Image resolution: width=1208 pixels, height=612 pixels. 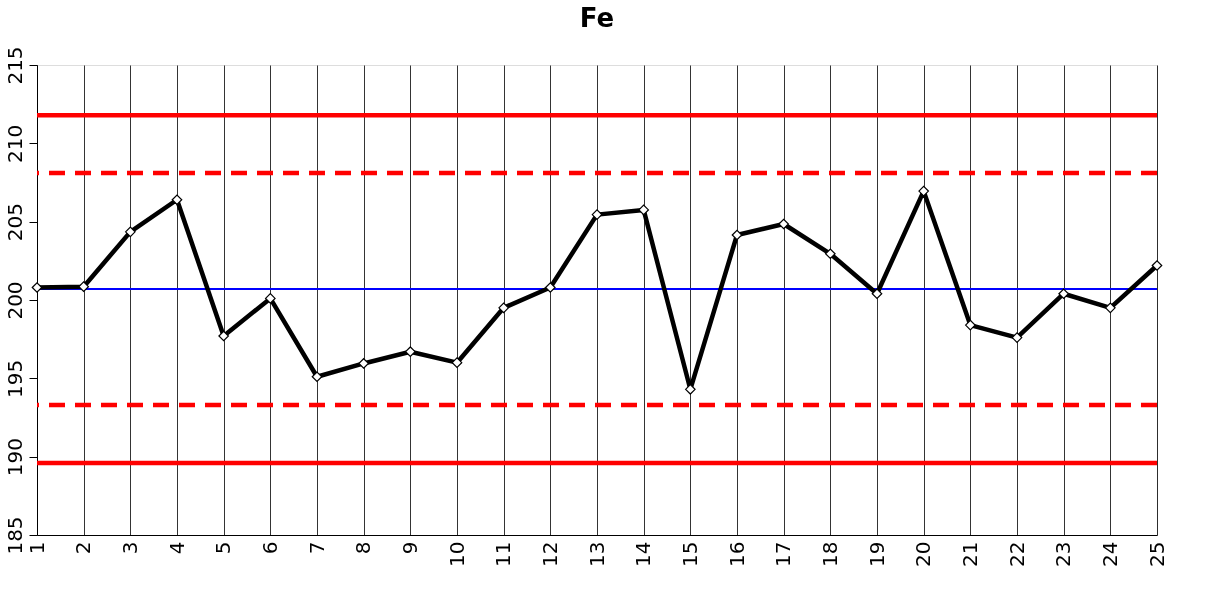 What do you see at coordinates (409, 548) in the screenshot?
I see `x-tick-label: 9` at bounding box center [409, 548].